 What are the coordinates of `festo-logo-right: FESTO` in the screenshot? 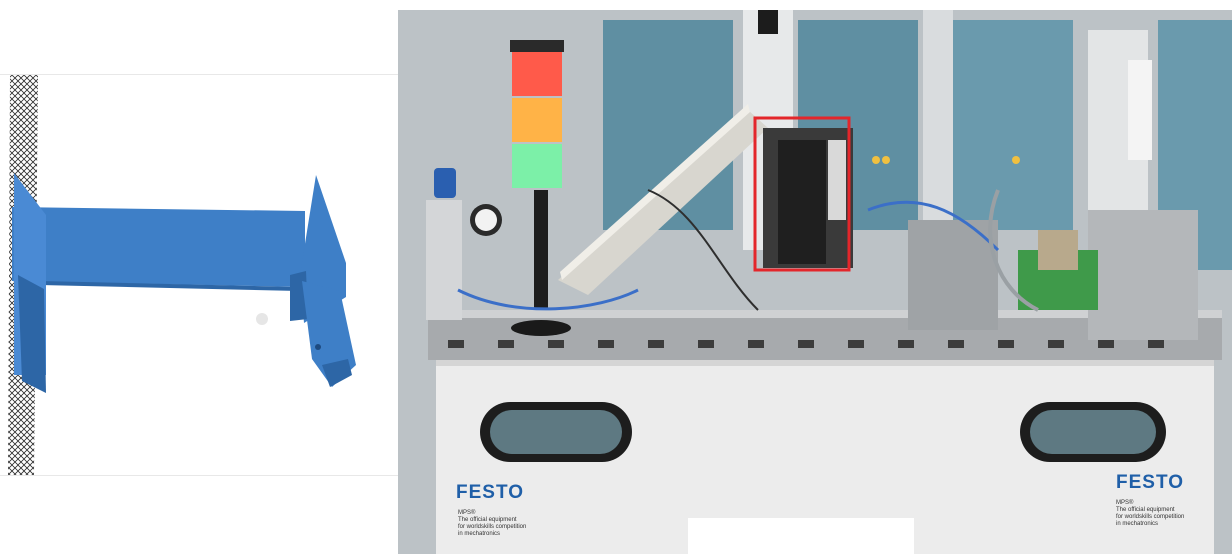 It's located at (1150, 482).